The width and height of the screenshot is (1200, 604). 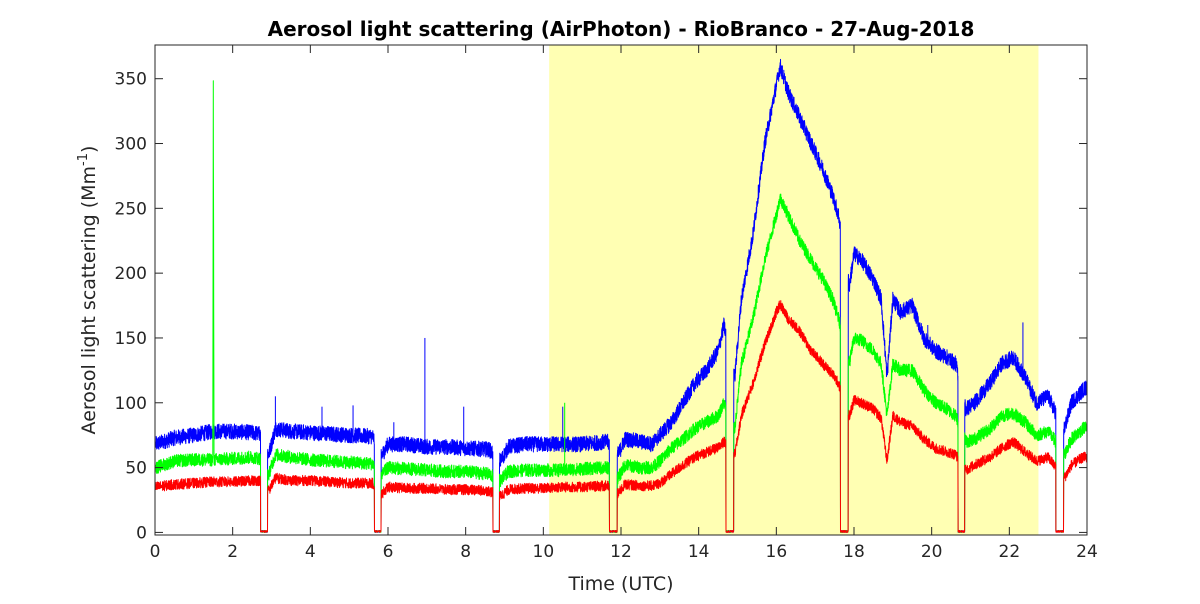 What do you see at coordinates (699, 552) in the screenshot?
I see `x-tick-label: 14` at bounding box center [699, 552].